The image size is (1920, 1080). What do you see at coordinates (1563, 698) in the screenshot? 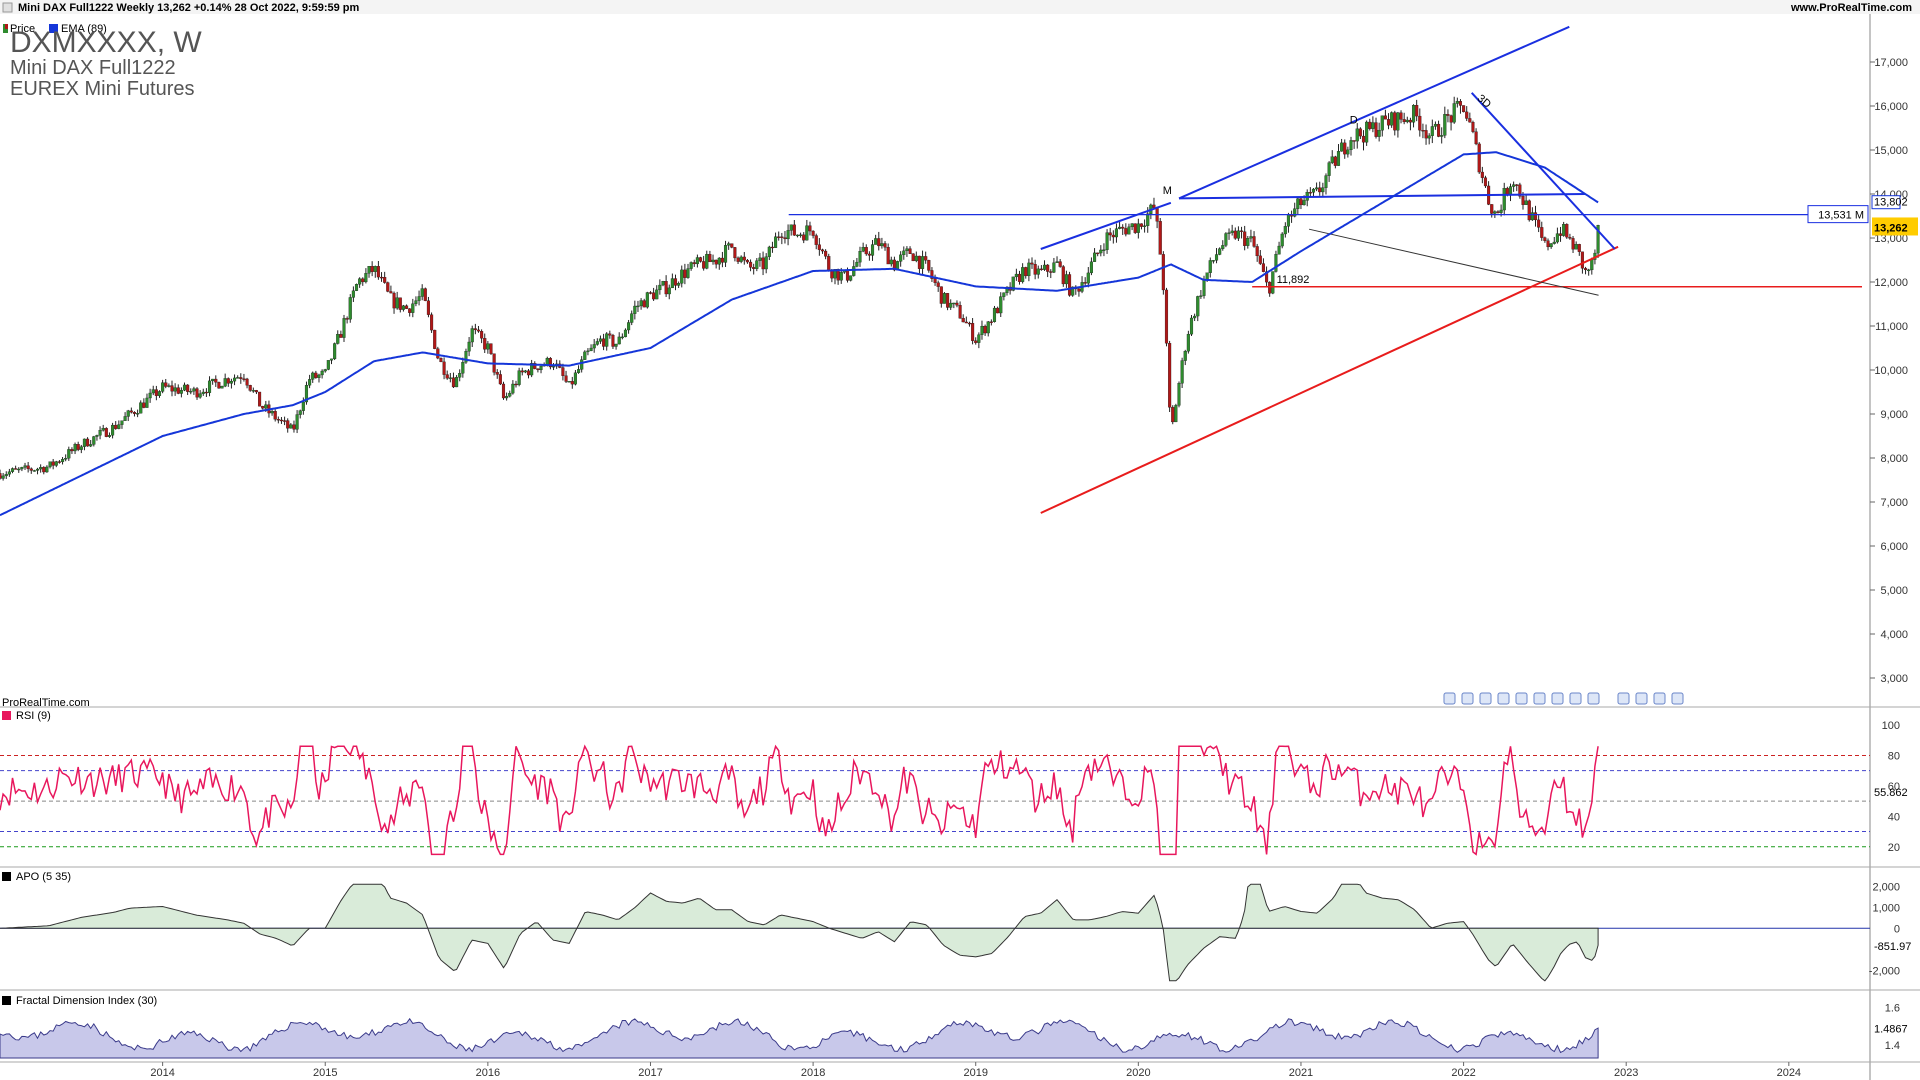
I see `drawing-tool-icons` at bounding box center [1563, 698].